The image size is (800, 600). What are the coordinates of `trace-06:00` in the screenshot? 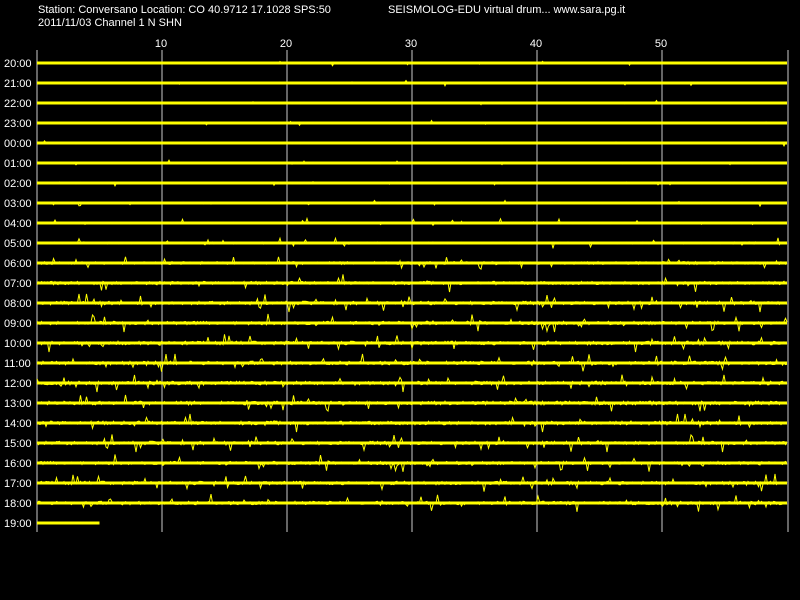 It's located at (412, 263).